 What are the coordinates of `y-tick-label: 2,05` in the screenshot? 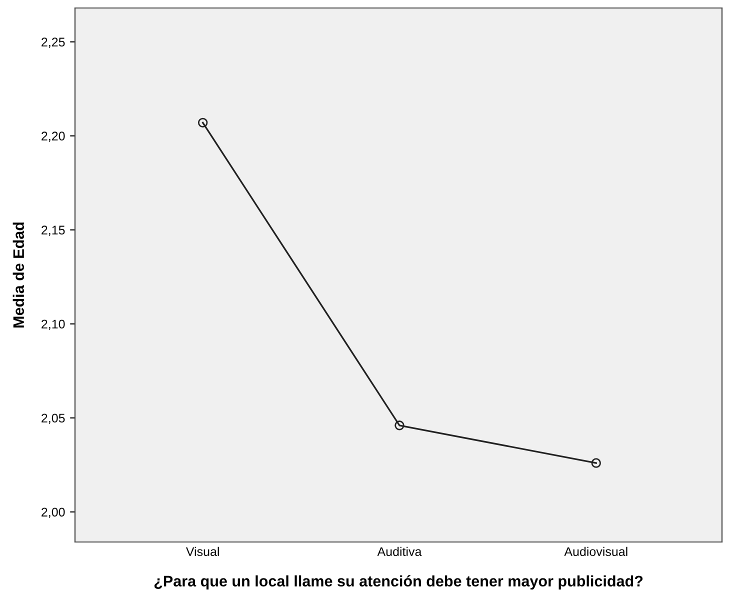 It's located at (53, 419).